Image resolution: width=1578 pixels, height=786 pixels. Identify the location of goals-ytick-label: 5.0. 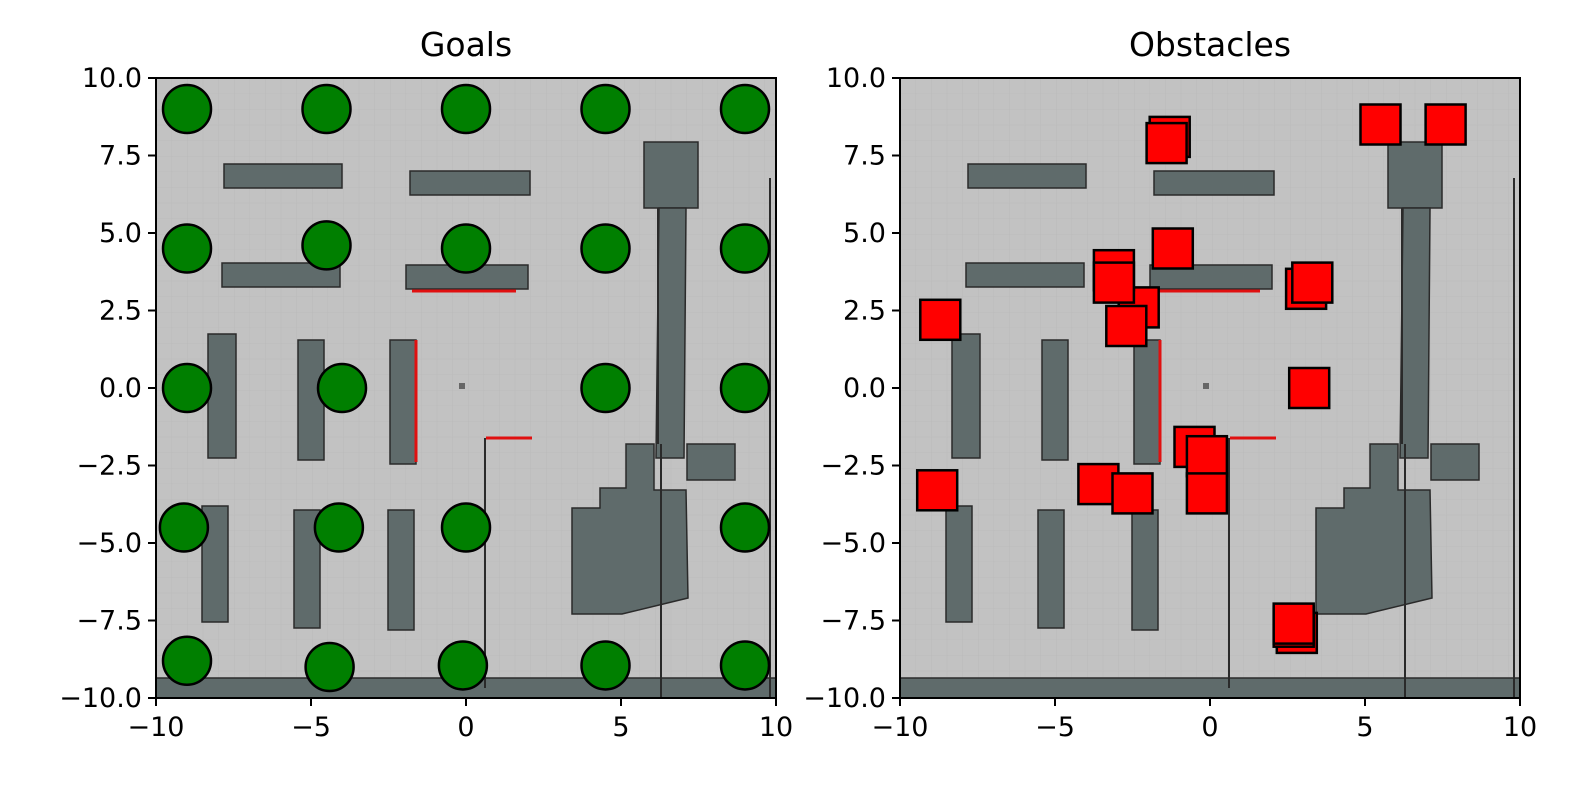
(120, 233).